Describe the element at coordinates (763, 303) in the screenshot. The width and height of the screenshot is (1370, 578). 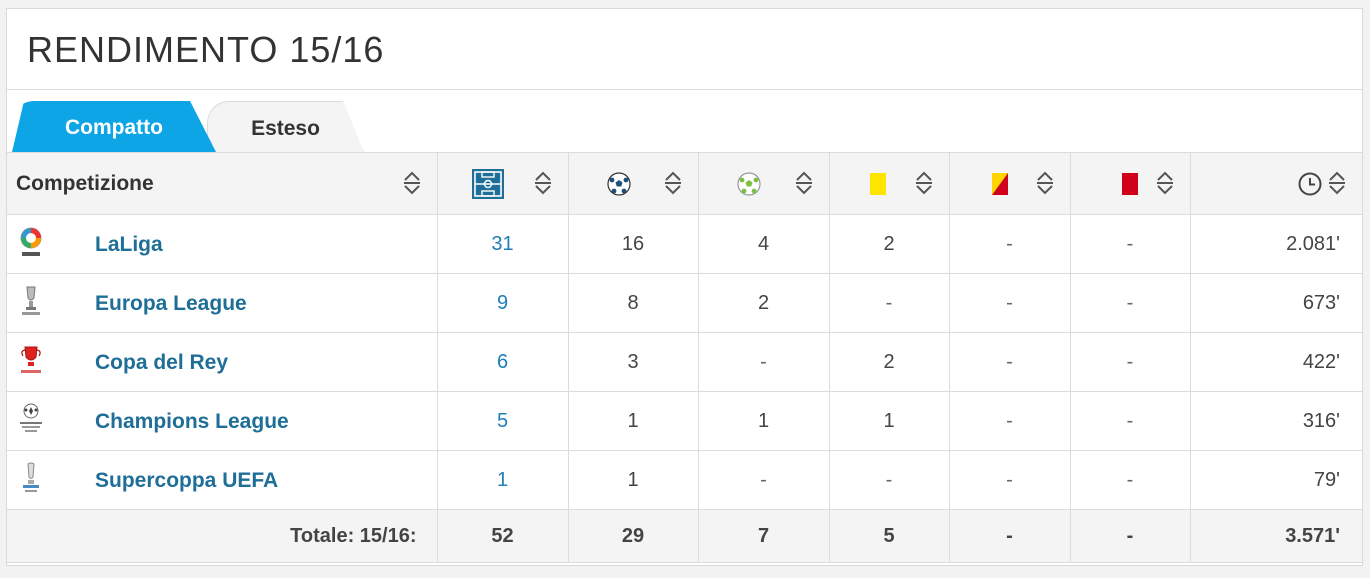
I see `assists-cell: 2` at that location.